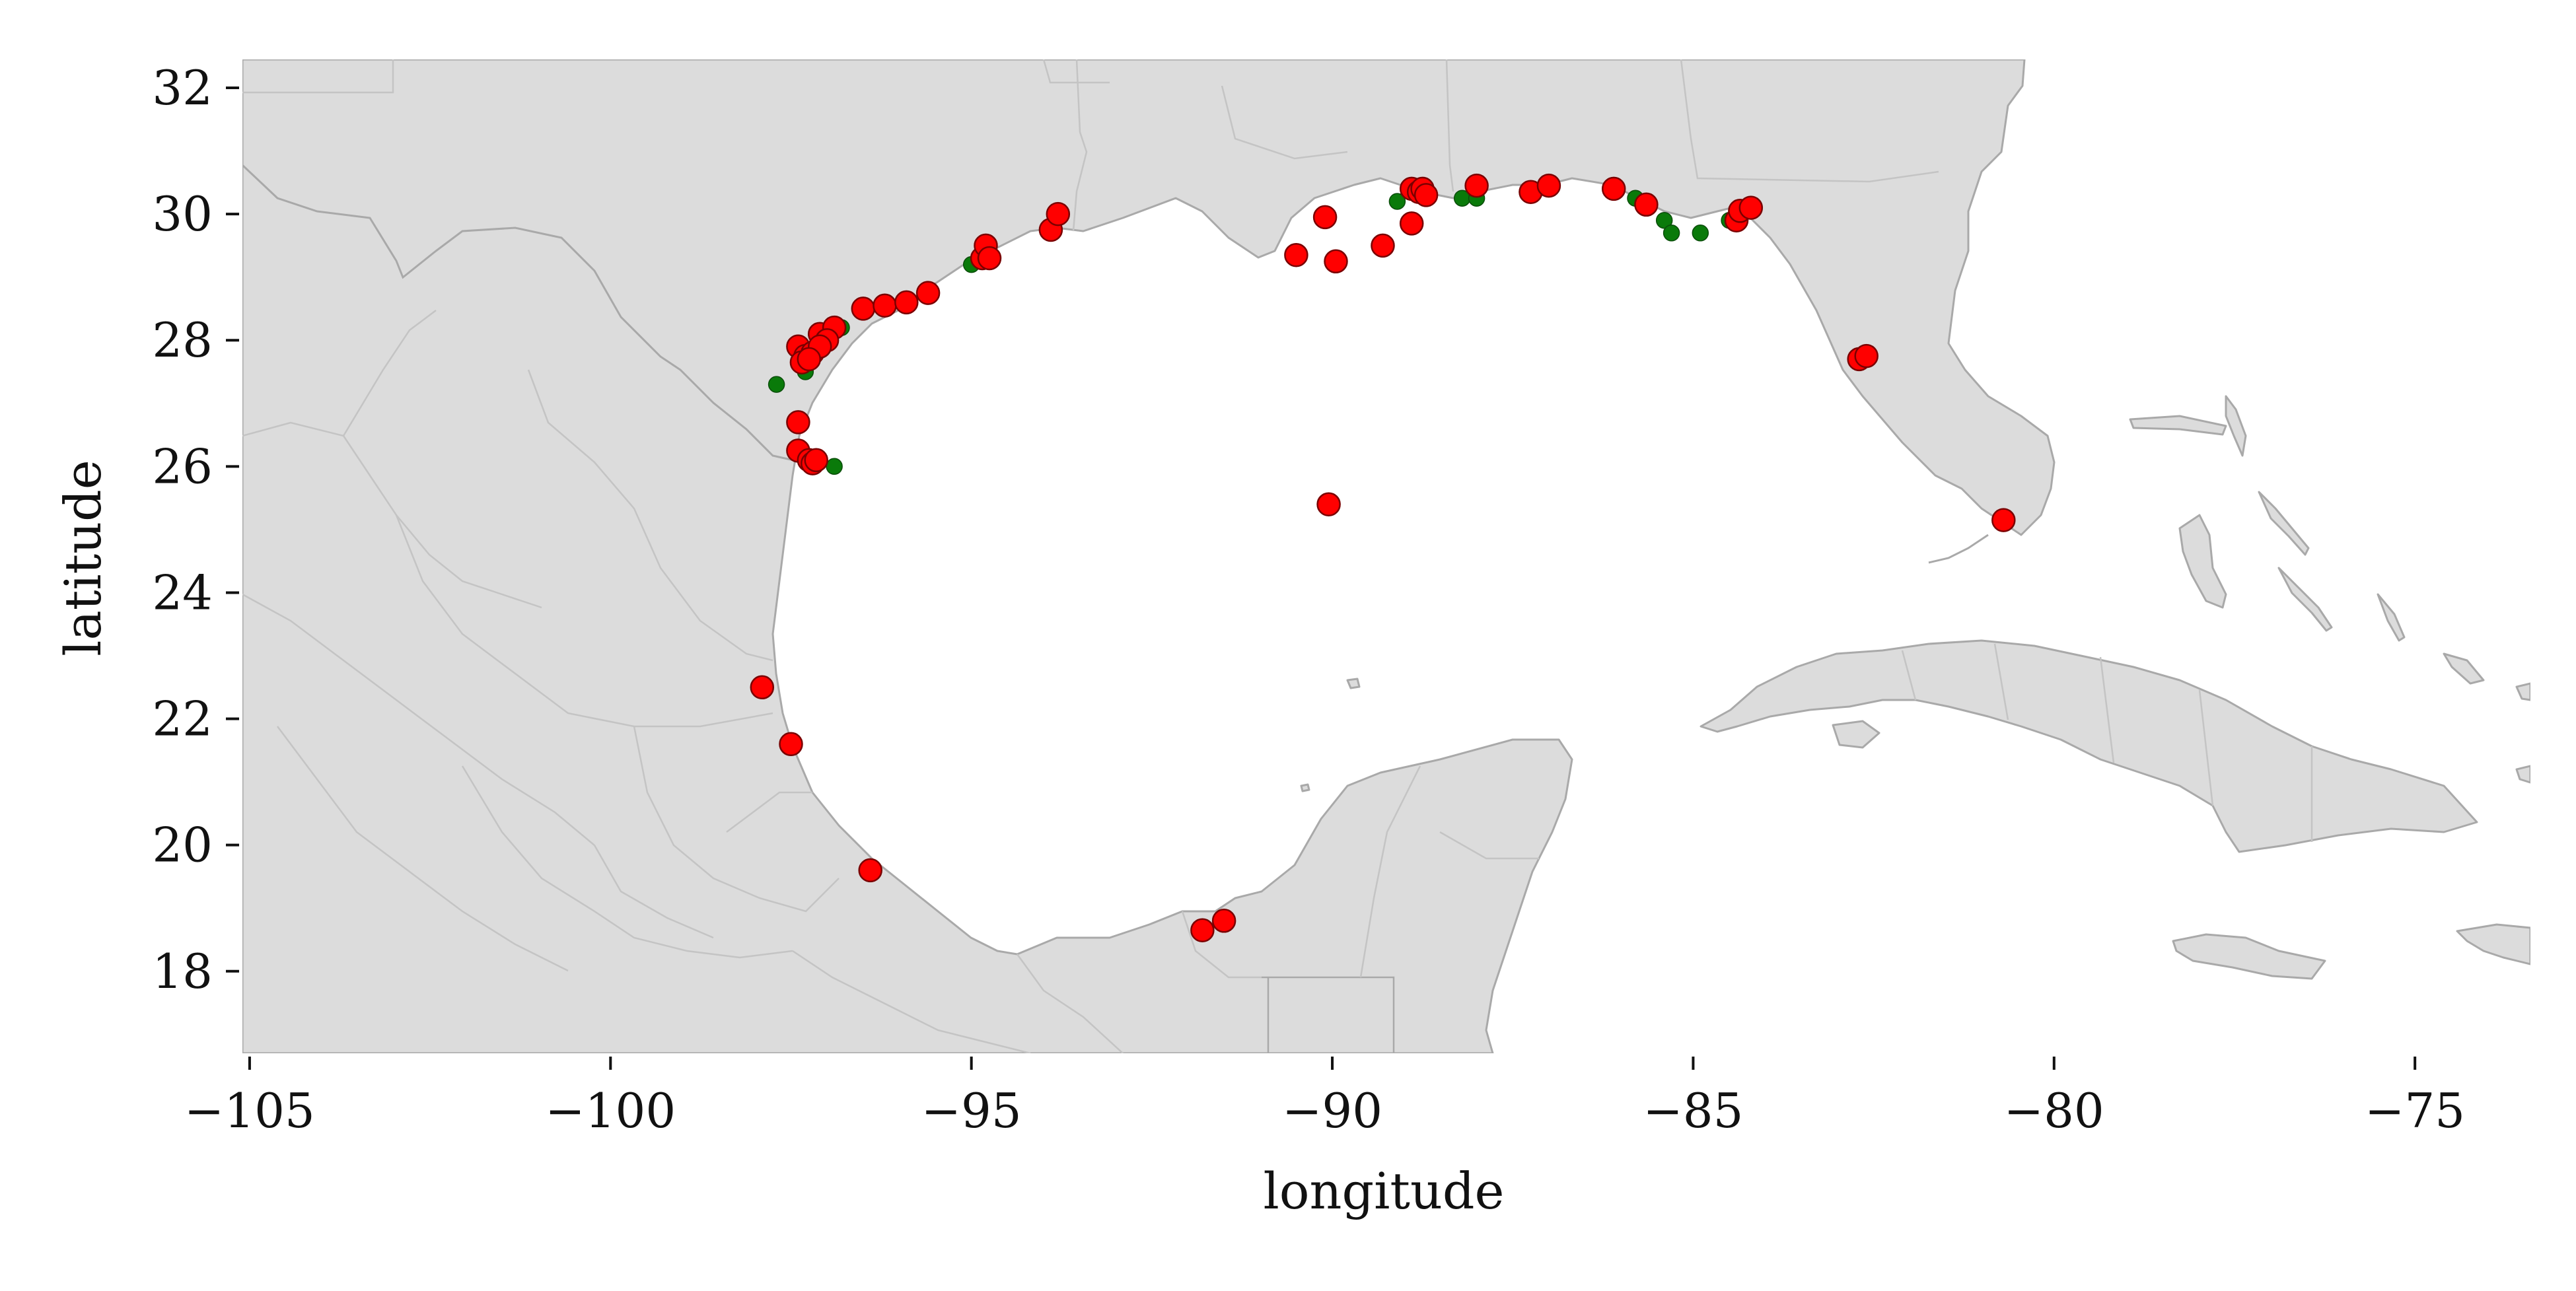  I want to click on georgia-border, so click(1810, 121).